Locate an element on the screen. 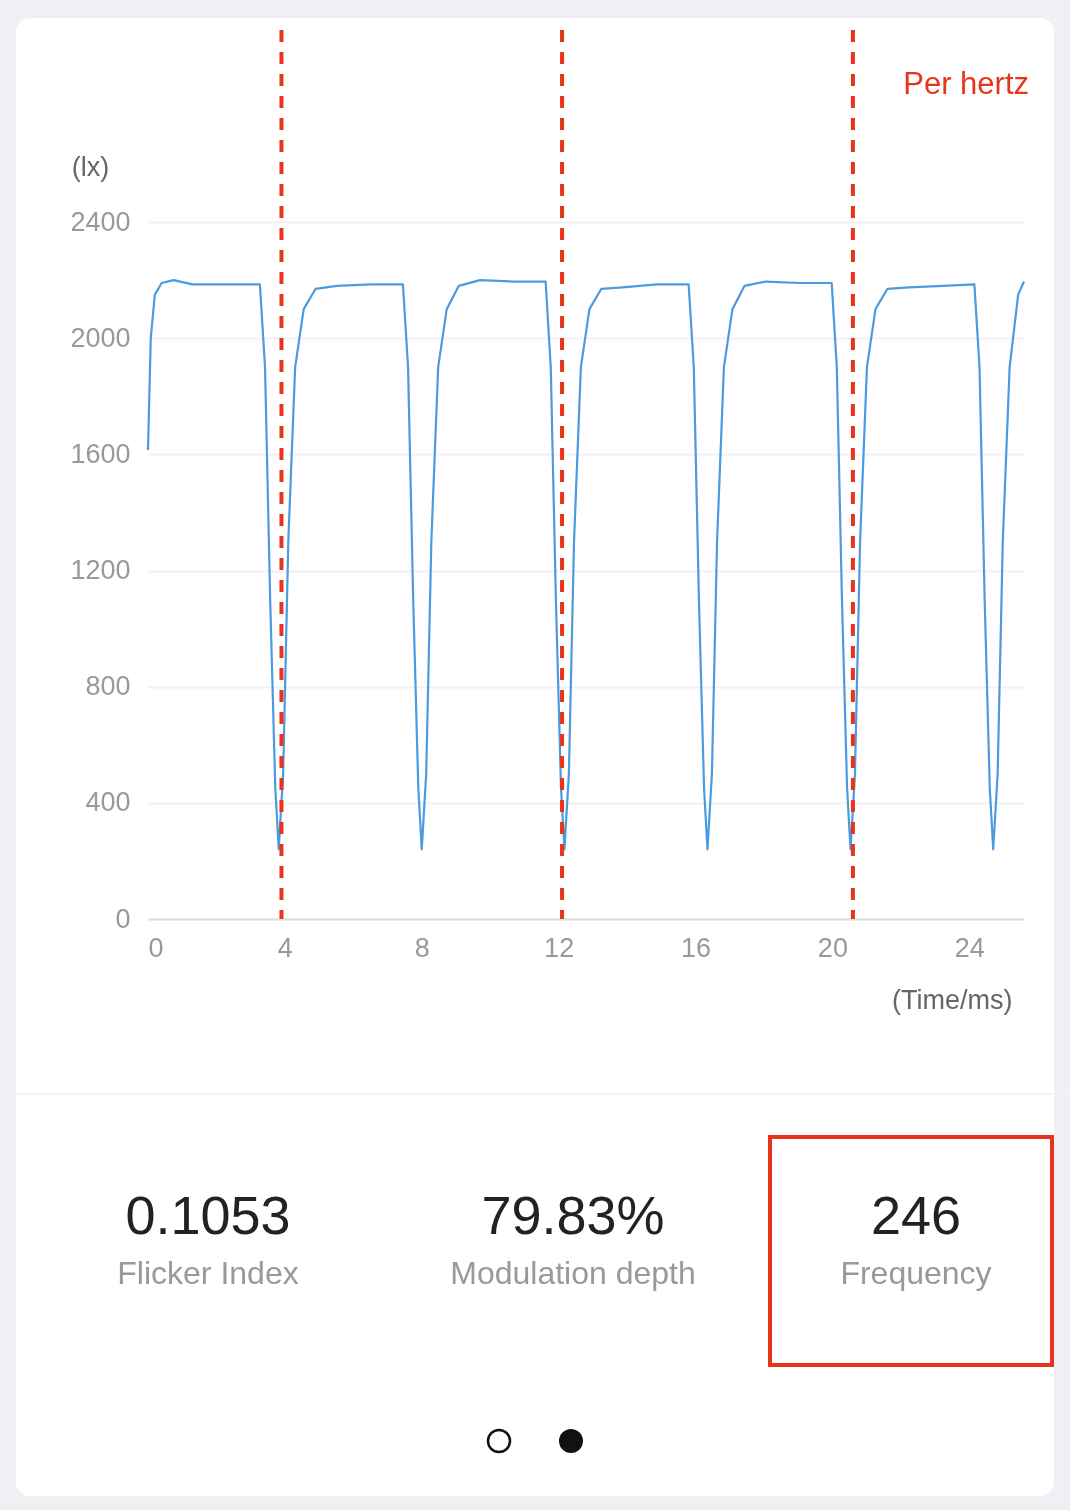  y-tick-label: 1600 is located at coordinates (100, 453).